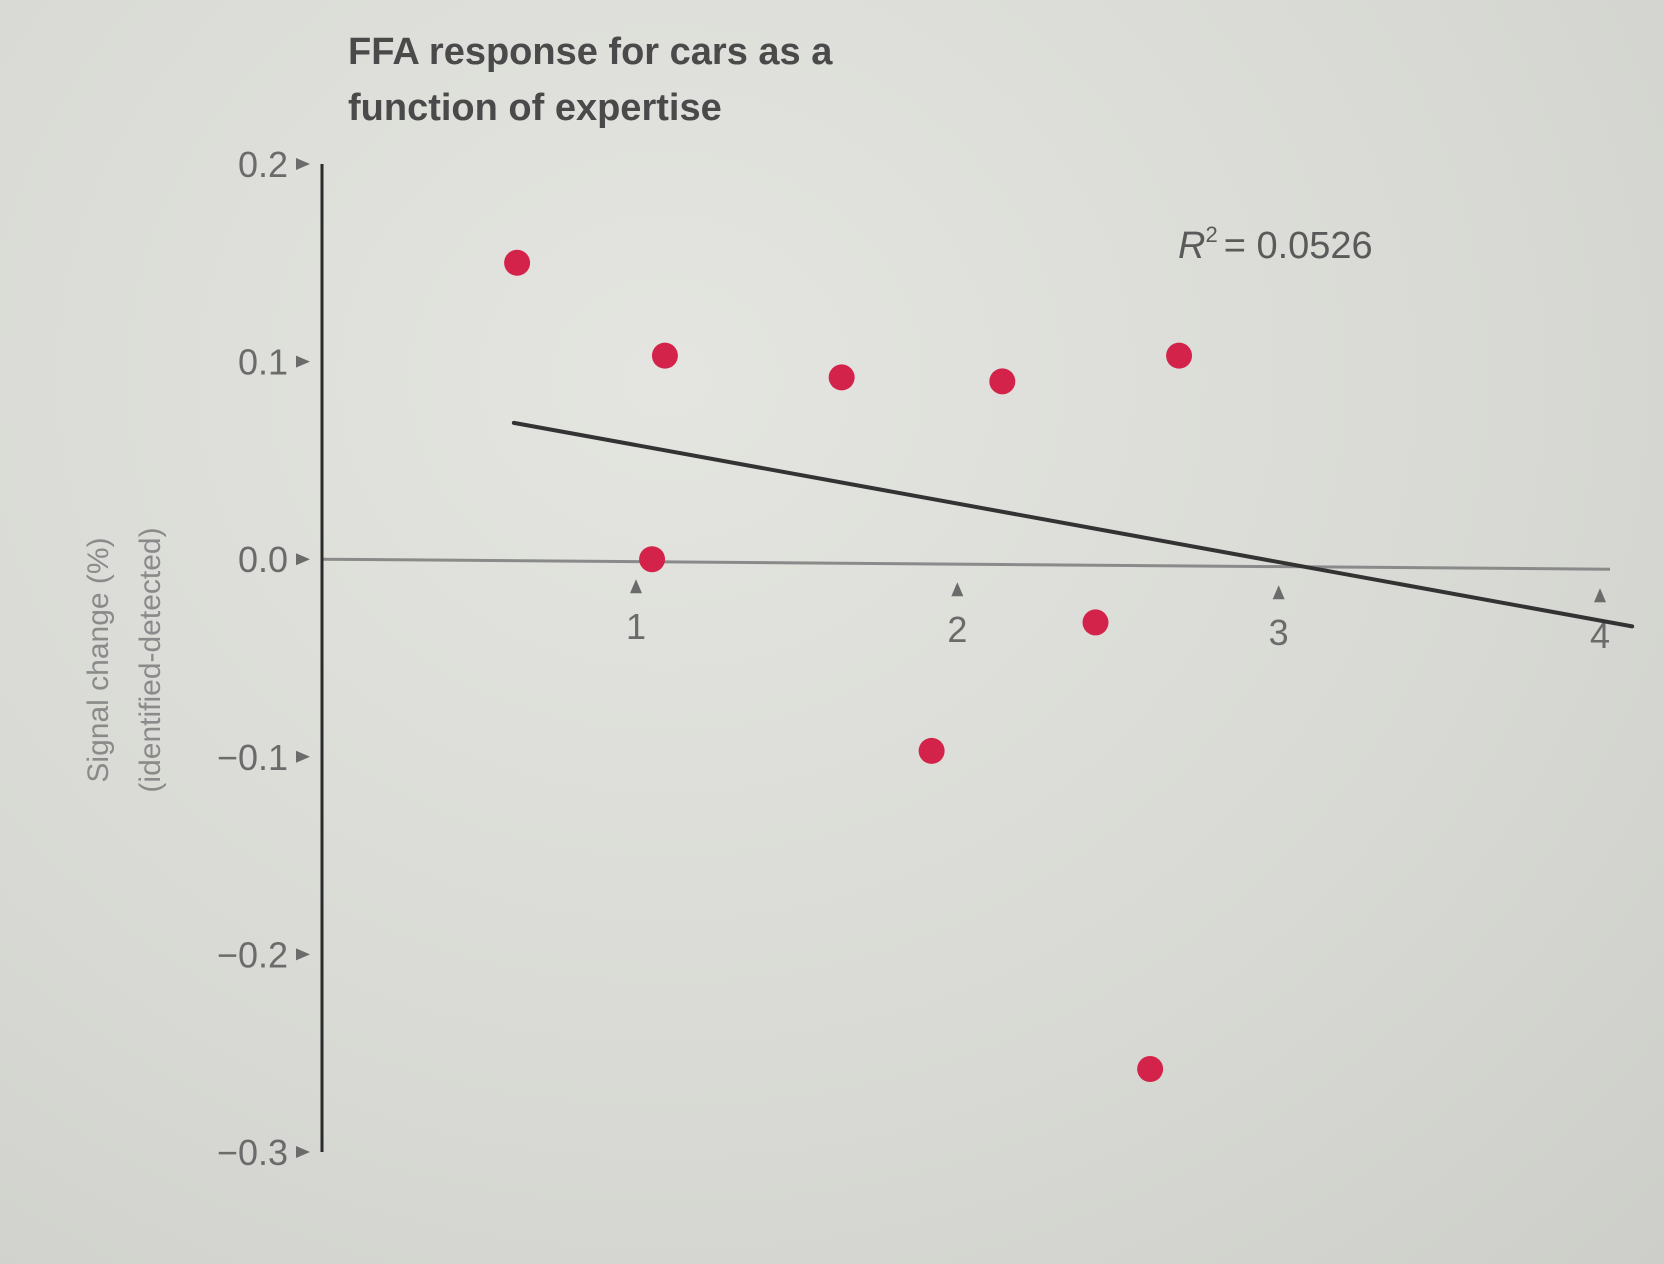 The image size is (1664, 1264). I want to click on y-axis-title: Signal change (%) (identified-detected), so click(124, 659).